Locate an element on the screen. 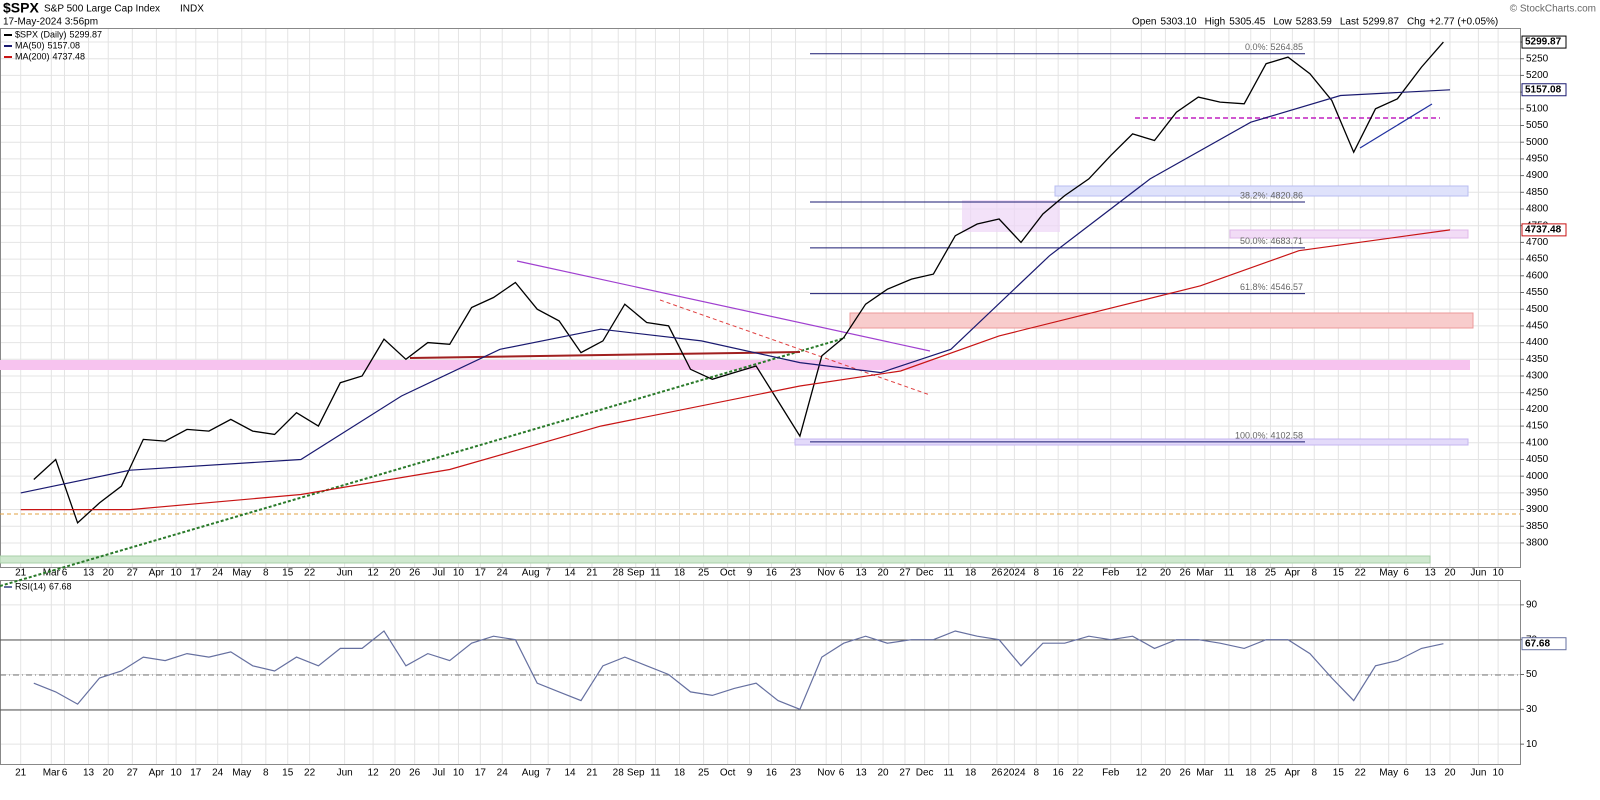  brand: © StockCharts.com is located at coordinates (1553, 9).